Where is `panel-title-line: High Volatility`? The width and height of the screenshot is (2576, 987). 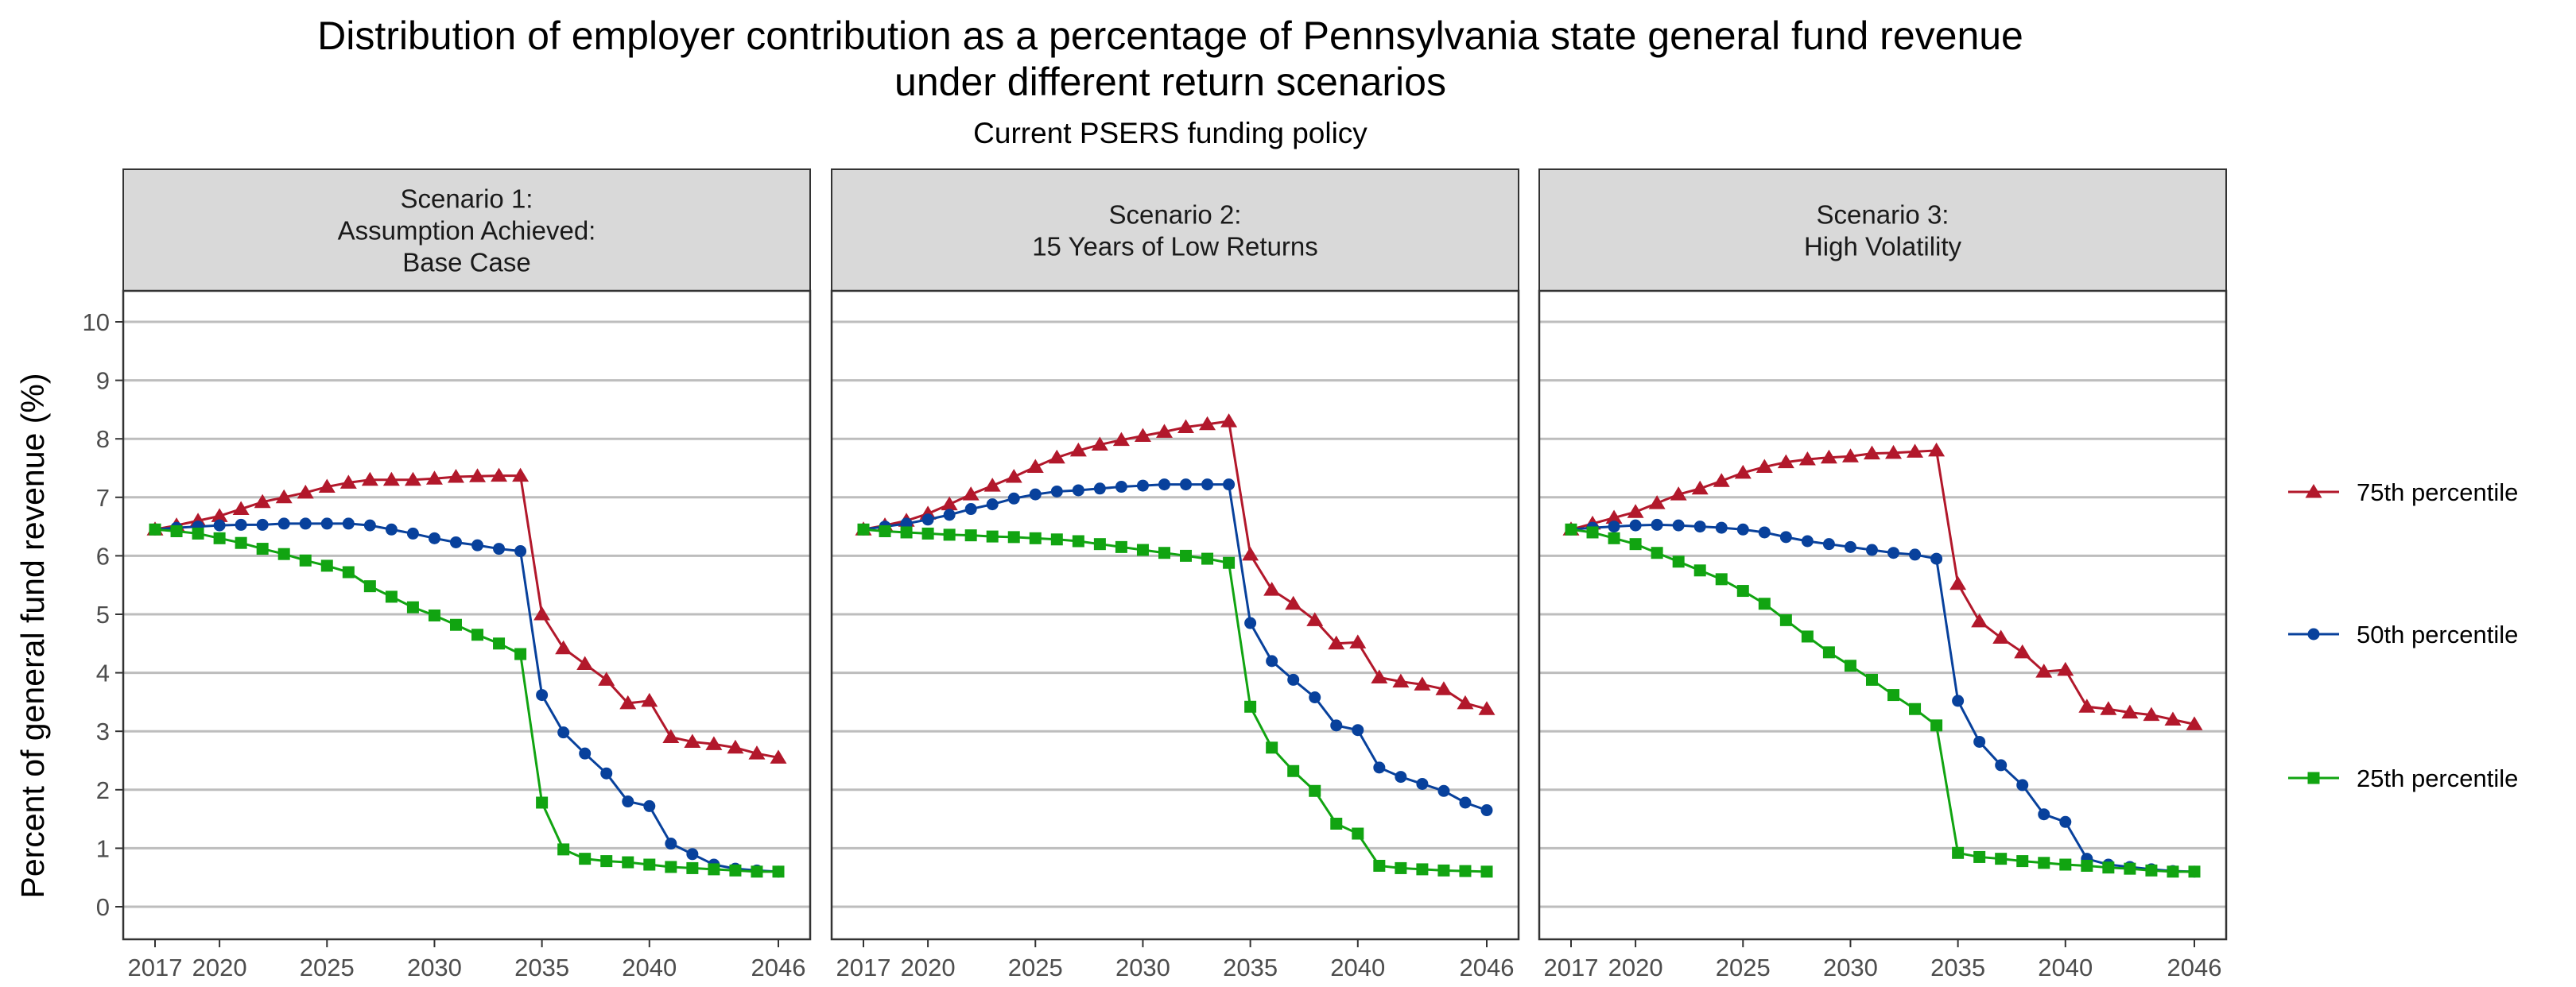 panel-title-line: High Volatility is located at coordinates (1883, 246).